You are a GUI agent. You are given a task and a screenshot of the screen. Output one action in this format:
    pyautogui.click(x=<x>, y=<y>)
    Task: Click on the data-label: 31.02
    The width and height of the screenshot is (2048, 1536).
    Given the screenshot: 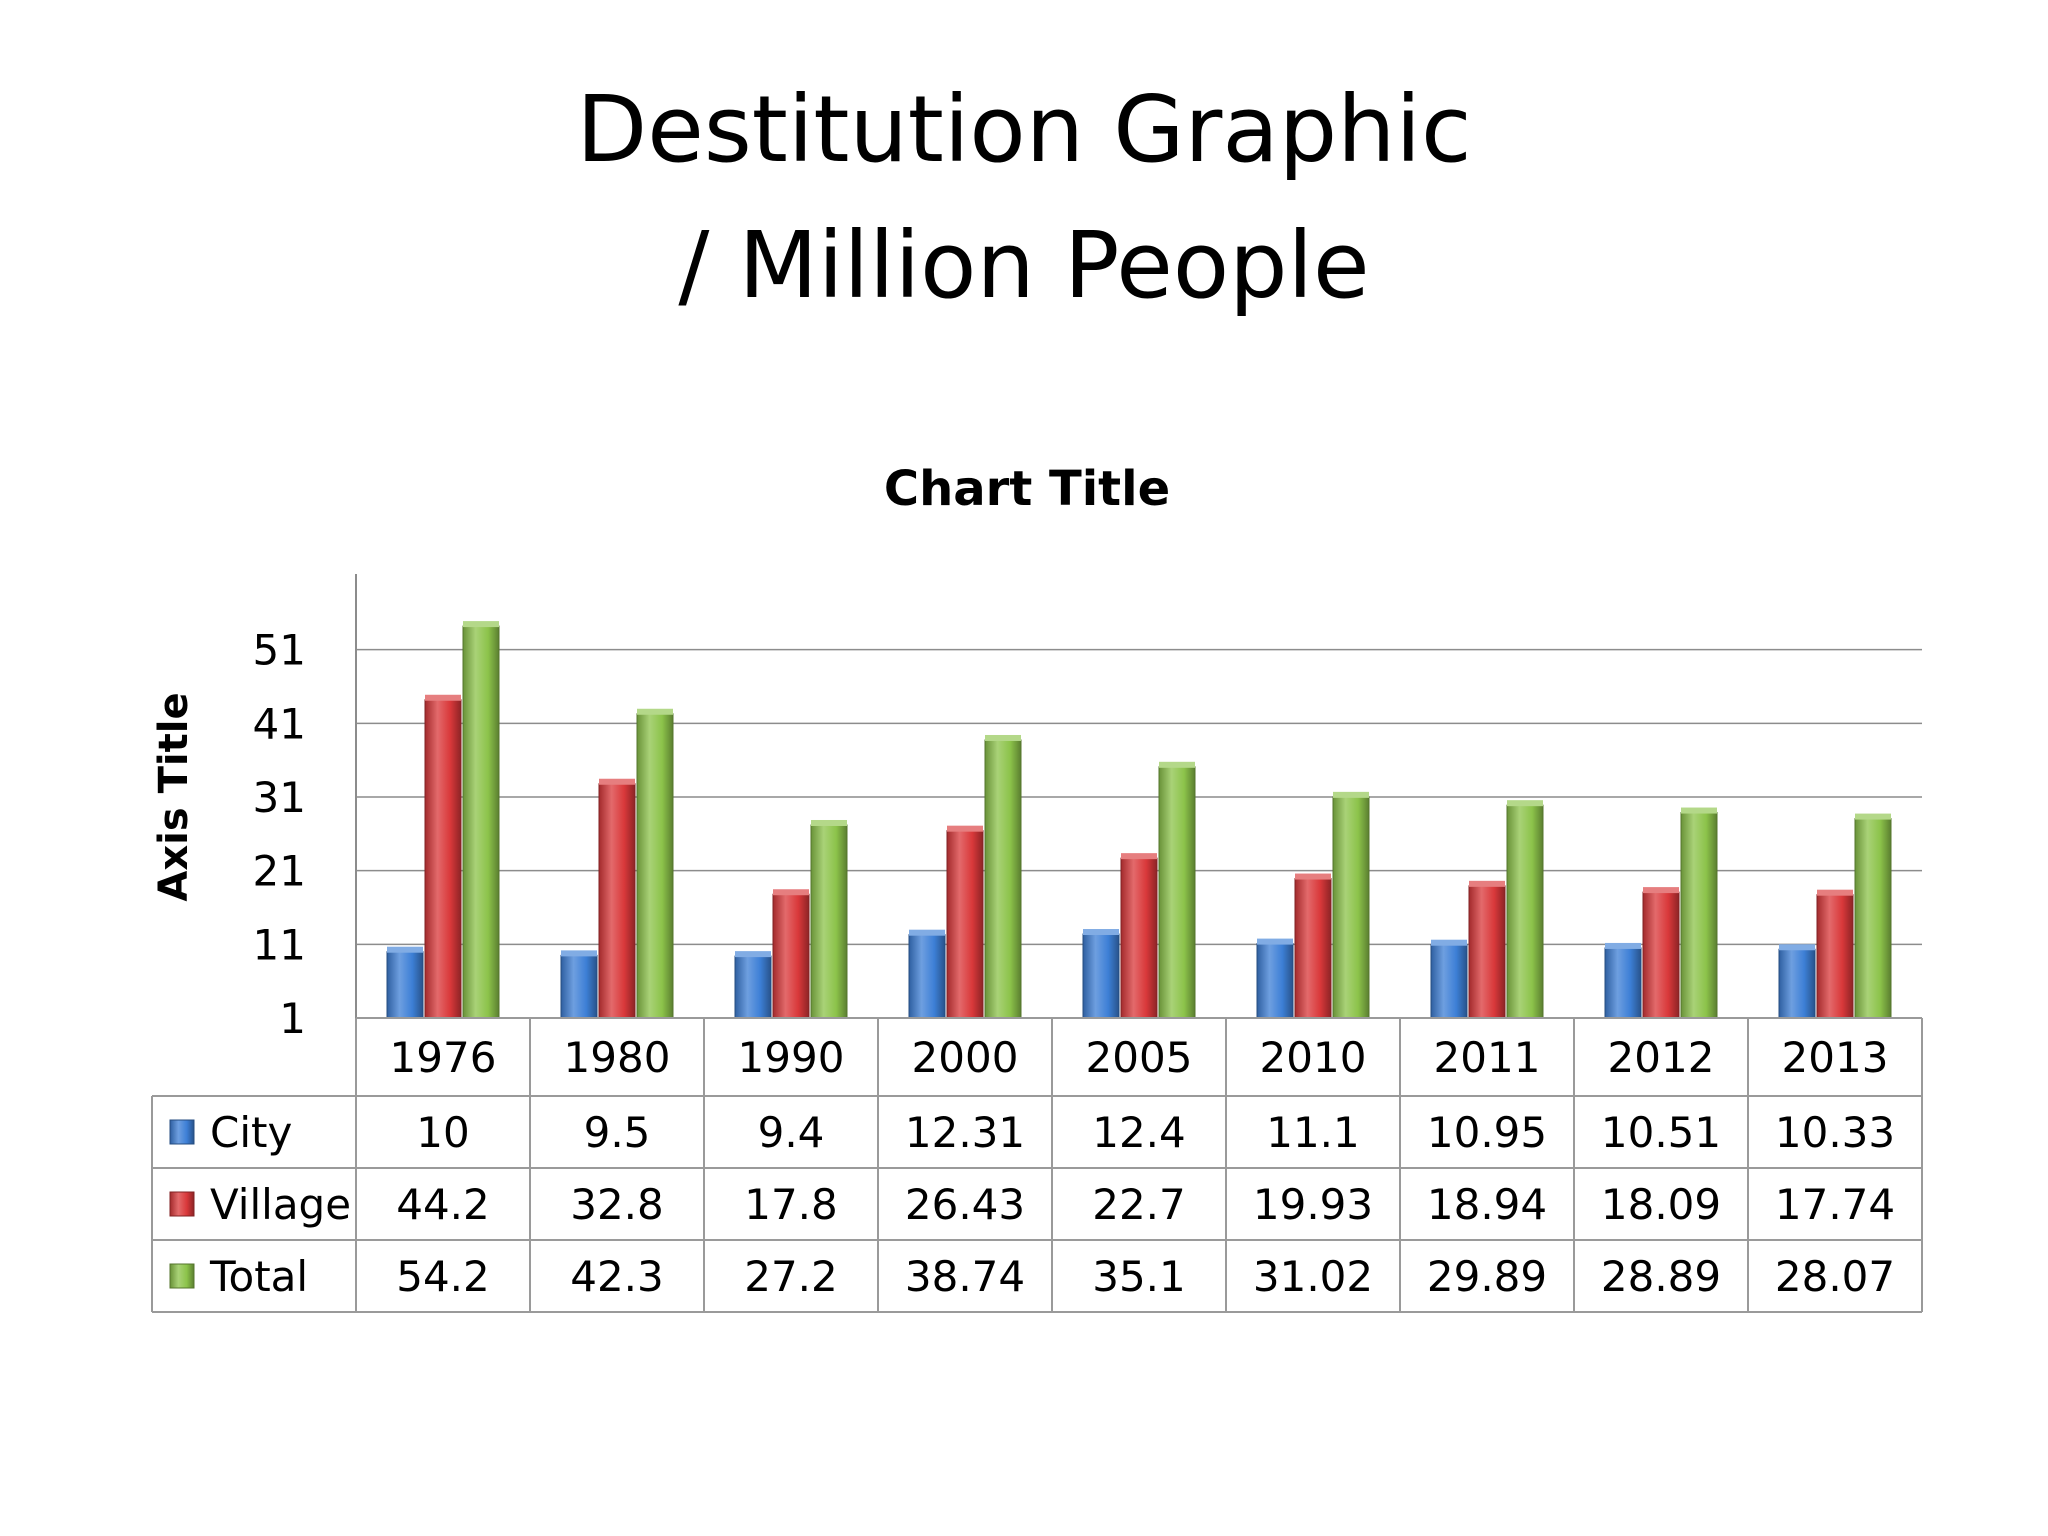 What is the action you would take?
    pyautogui.click(x=1313, y=1276)
    